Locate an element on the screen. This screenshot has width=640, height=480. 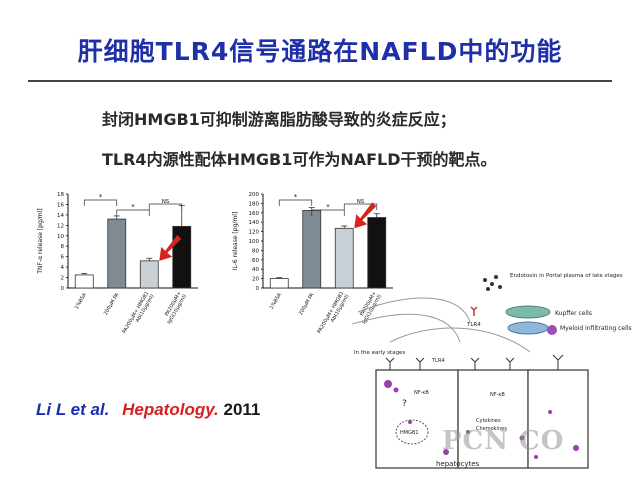
y-tick-label: 120 is located at coordinates (254, 233).